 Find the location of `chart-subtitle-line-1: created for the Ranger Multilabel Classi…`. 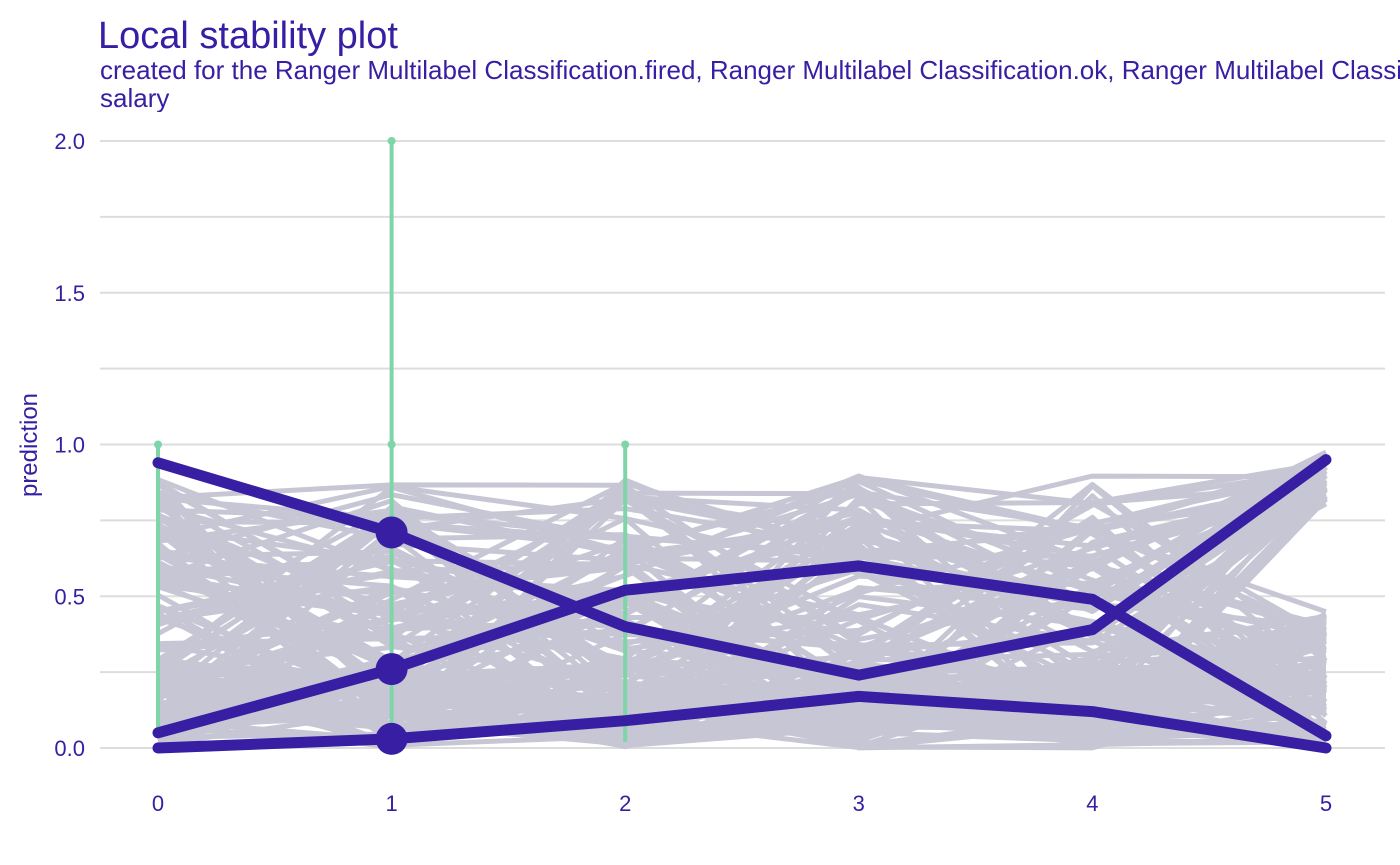

chart-subtitle-line-1: created for the Ranger Multilabel Classi… is located at coordinates (750, 70).